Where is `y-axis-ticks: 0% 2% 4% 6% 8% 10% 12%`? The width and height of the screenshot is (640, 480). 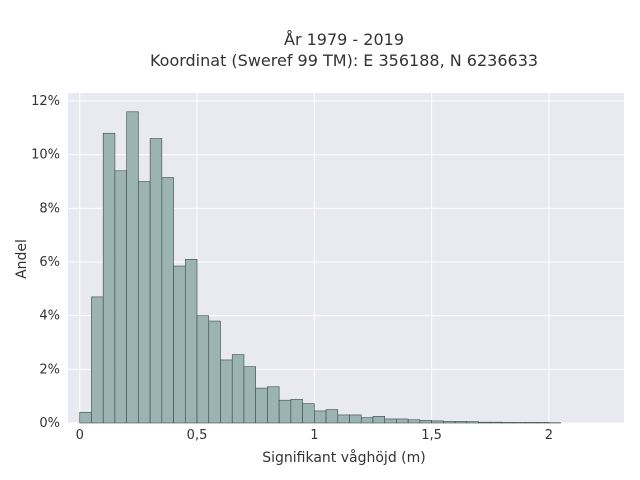
y-axis-ticks: 0% 2% 4% 6% 8% 10% 12% is located at coordinates (45, 262).